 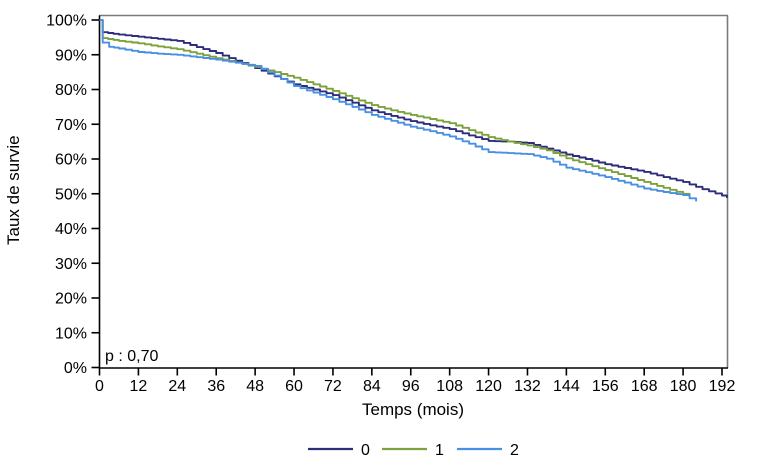 I want to click on legend-label-0: 0, so click(x=365, y=450).